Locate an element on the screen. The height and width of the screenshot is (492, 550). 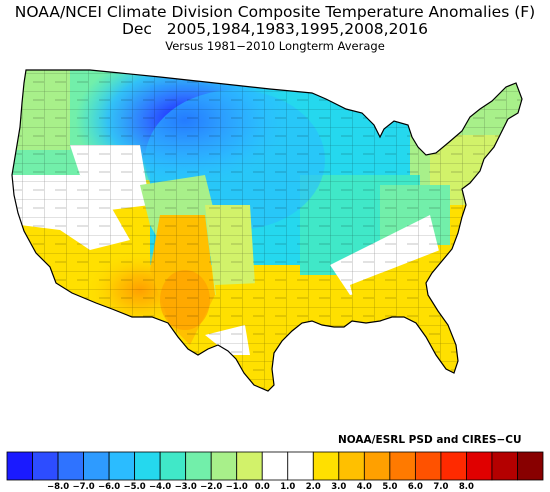
legend-tick-label: −5.0 is located at coordinates (134, 487).